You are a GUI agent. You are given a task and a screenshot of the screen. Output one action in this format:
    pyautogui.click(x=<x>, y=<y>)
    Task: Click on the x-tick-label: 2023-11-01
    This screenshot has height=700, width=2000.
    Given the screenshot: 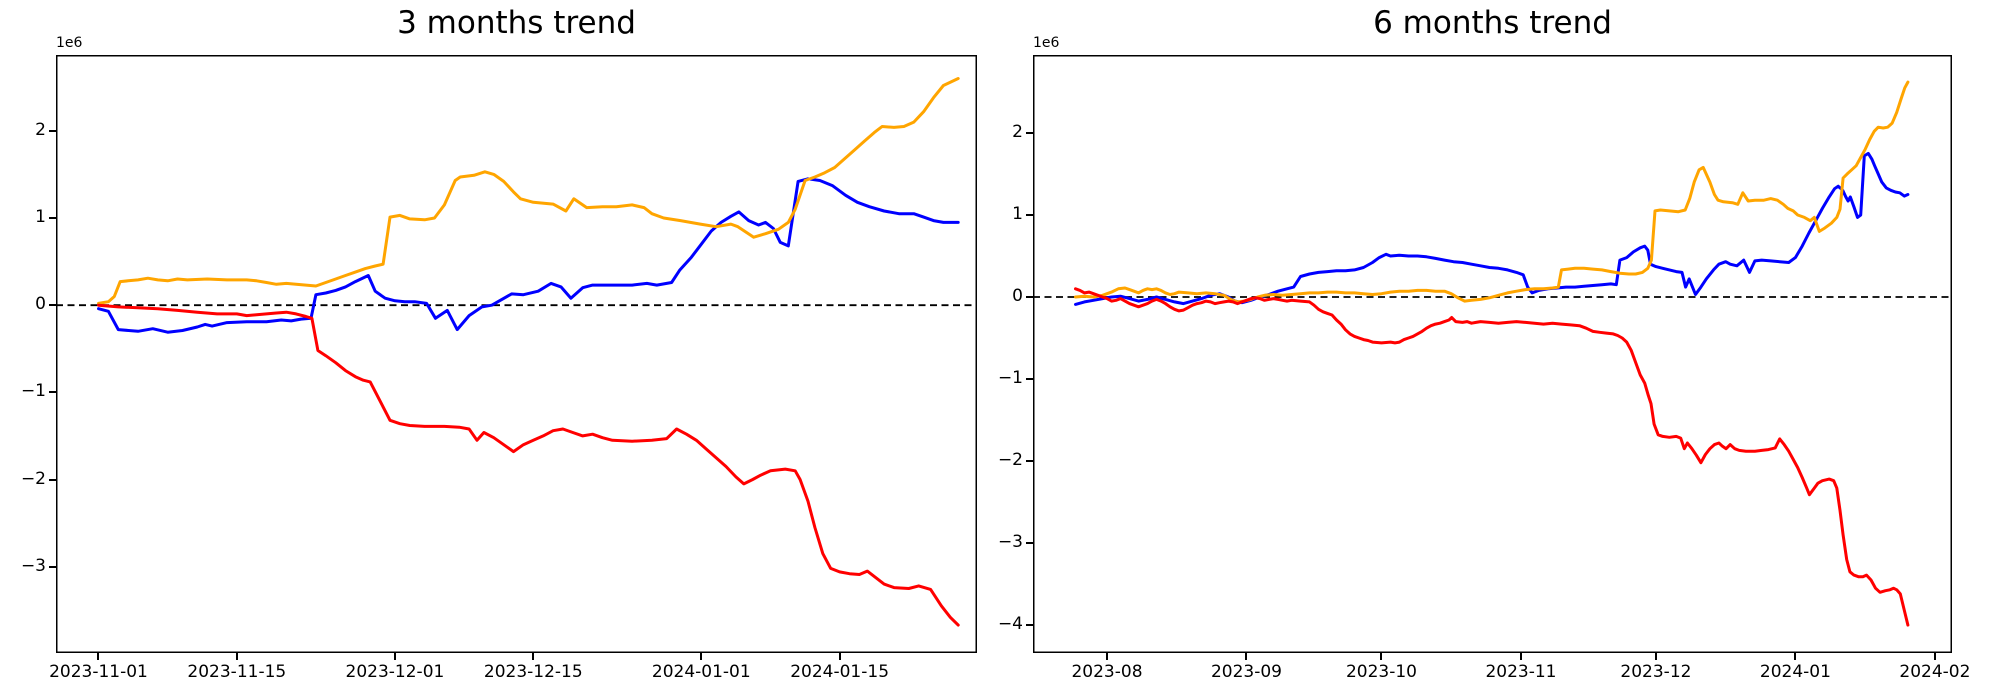 What is the action you would take?
    pyautogui.click(x=98, y=672)
    